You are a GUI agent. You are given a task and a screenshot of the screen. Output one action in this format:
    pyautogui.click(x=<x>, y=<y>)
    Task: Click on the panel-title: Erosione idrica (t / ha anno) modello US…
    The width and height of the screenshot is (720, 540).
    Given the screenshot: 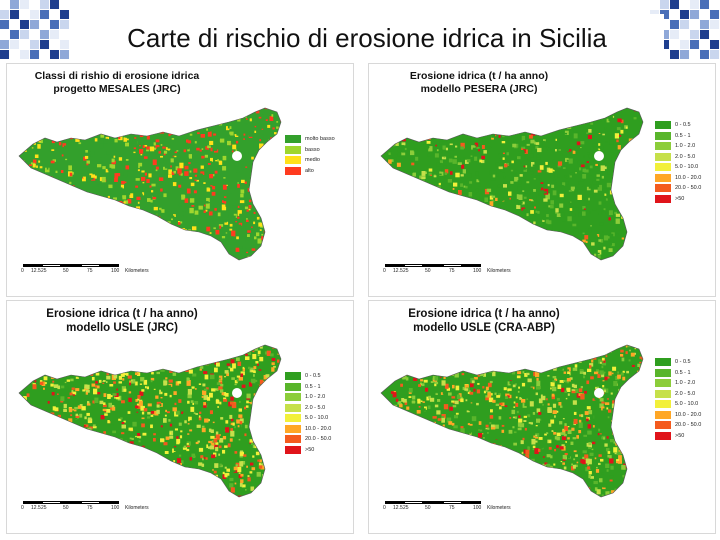 What is the action you would take?
    pyautogui.click(x=122, y=321)
    